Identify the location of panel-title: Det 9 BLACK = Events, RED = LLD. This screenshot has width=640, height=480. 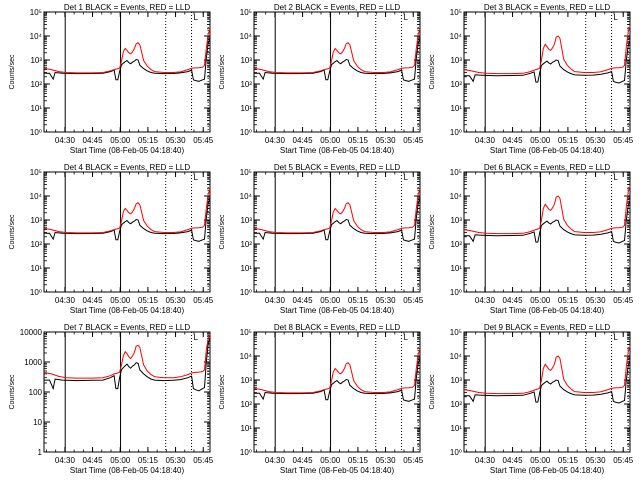
(547, 327).